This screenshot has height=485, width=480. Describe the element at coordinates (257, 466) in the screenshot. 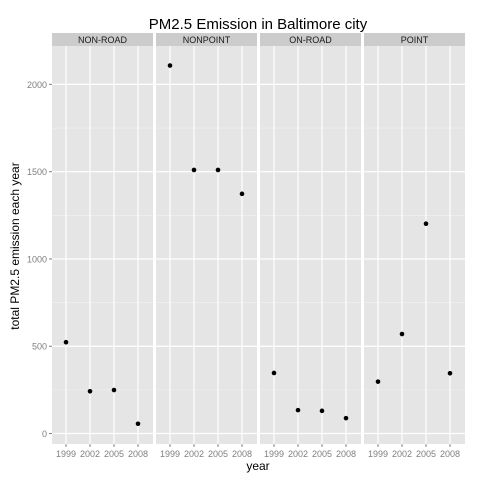

I see `x-axis-label: year` at that location.